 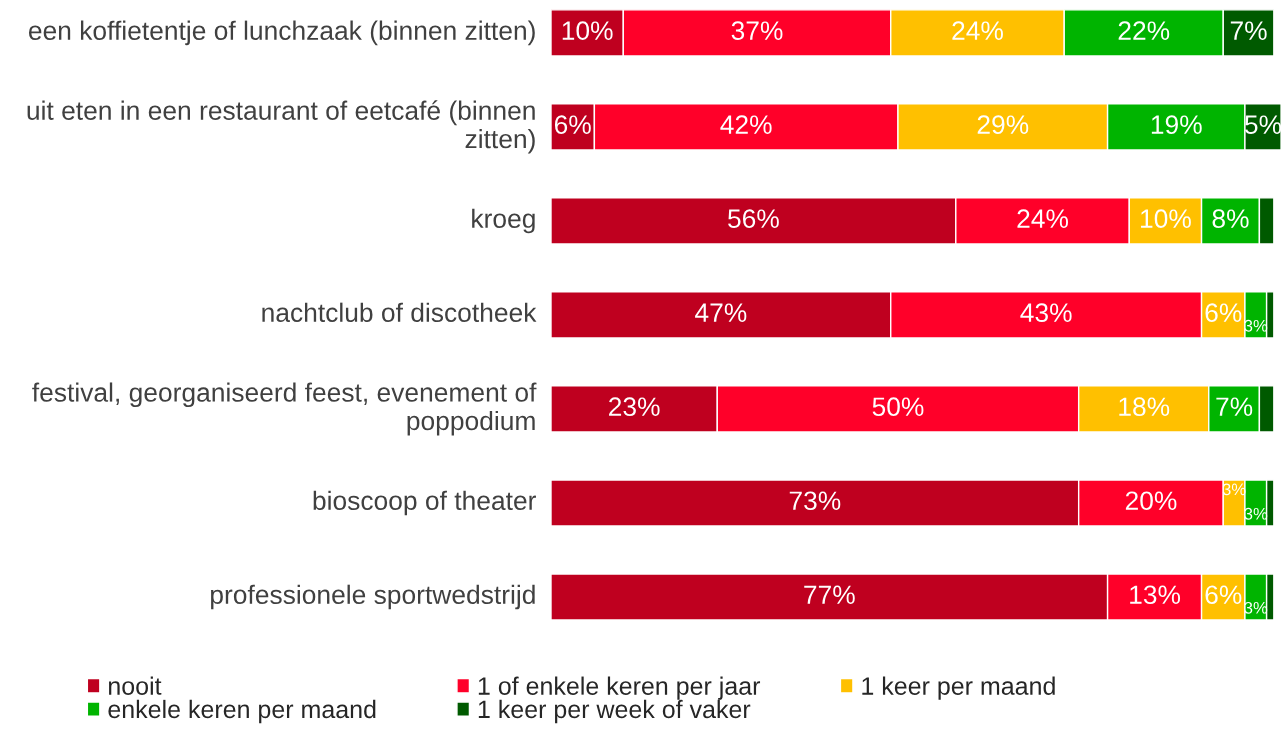 I want to click on legend-label: 1 keer per week of vaker, so click(x=614, y=711).